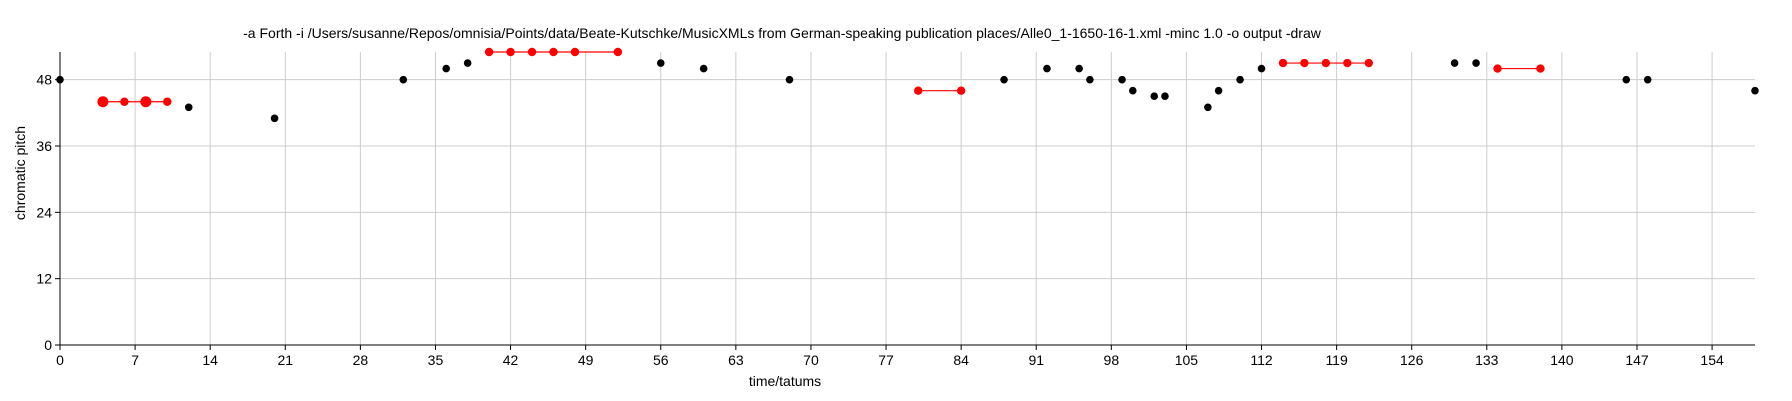  What do you see at coordinates (1562, 360) in the screenshot?
I see `x-tick-label: 140` at bounding box center [1562, 360].